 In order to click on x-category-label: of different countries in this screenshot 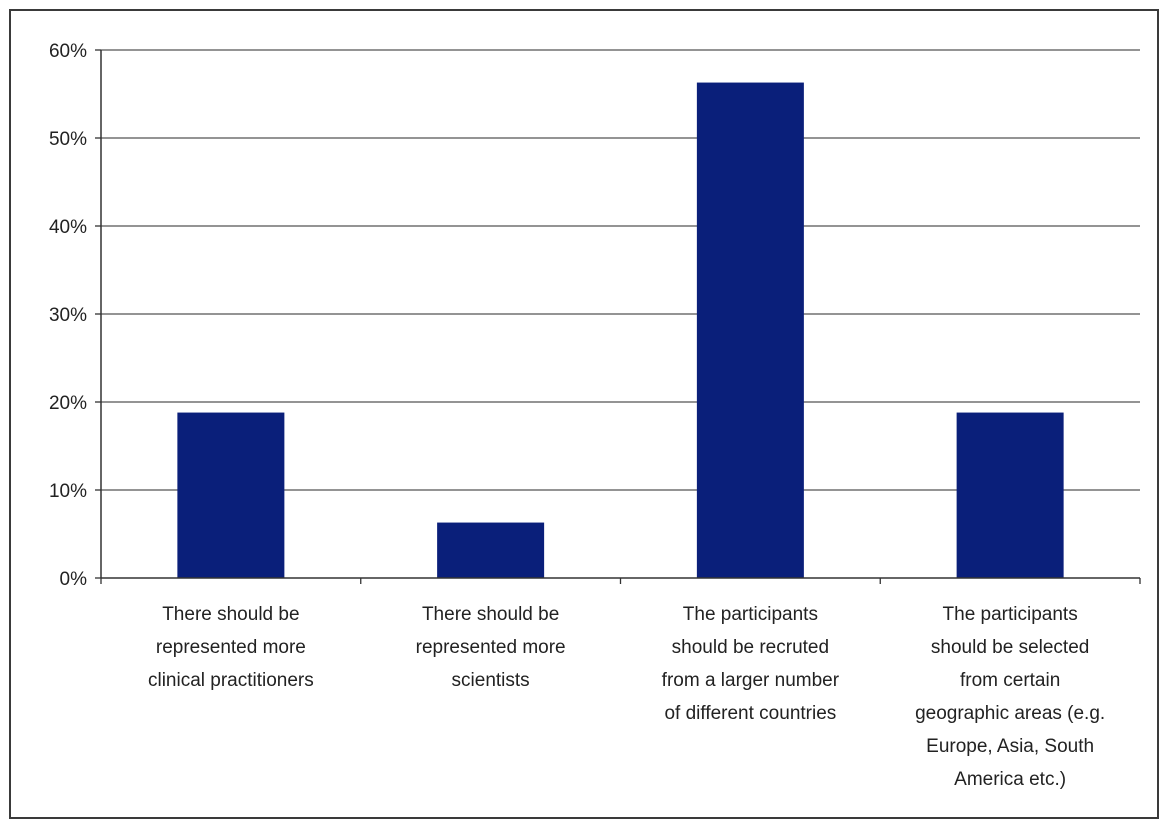, I will do `click(750, 713)`.